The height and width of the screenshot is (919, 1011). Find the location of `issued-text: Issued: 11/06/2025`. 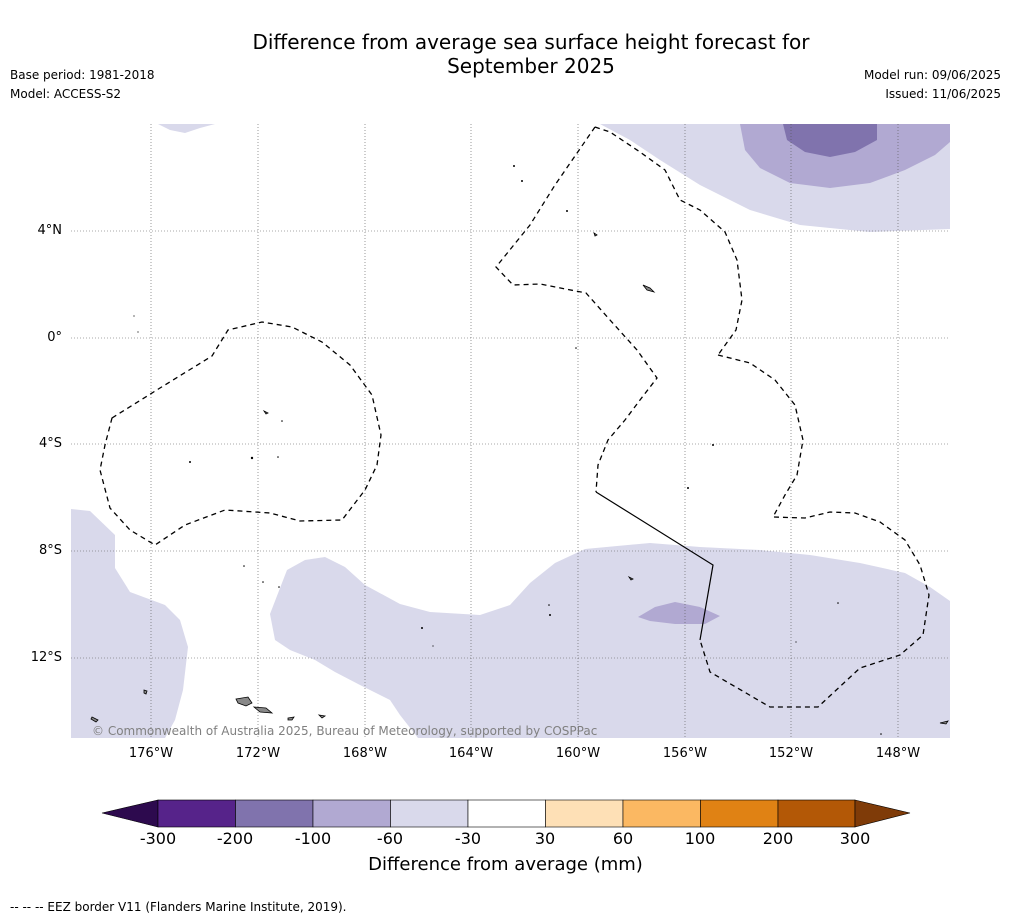

issued-text: Issued: 11/06/2025 is located at coordinates (943, 94).